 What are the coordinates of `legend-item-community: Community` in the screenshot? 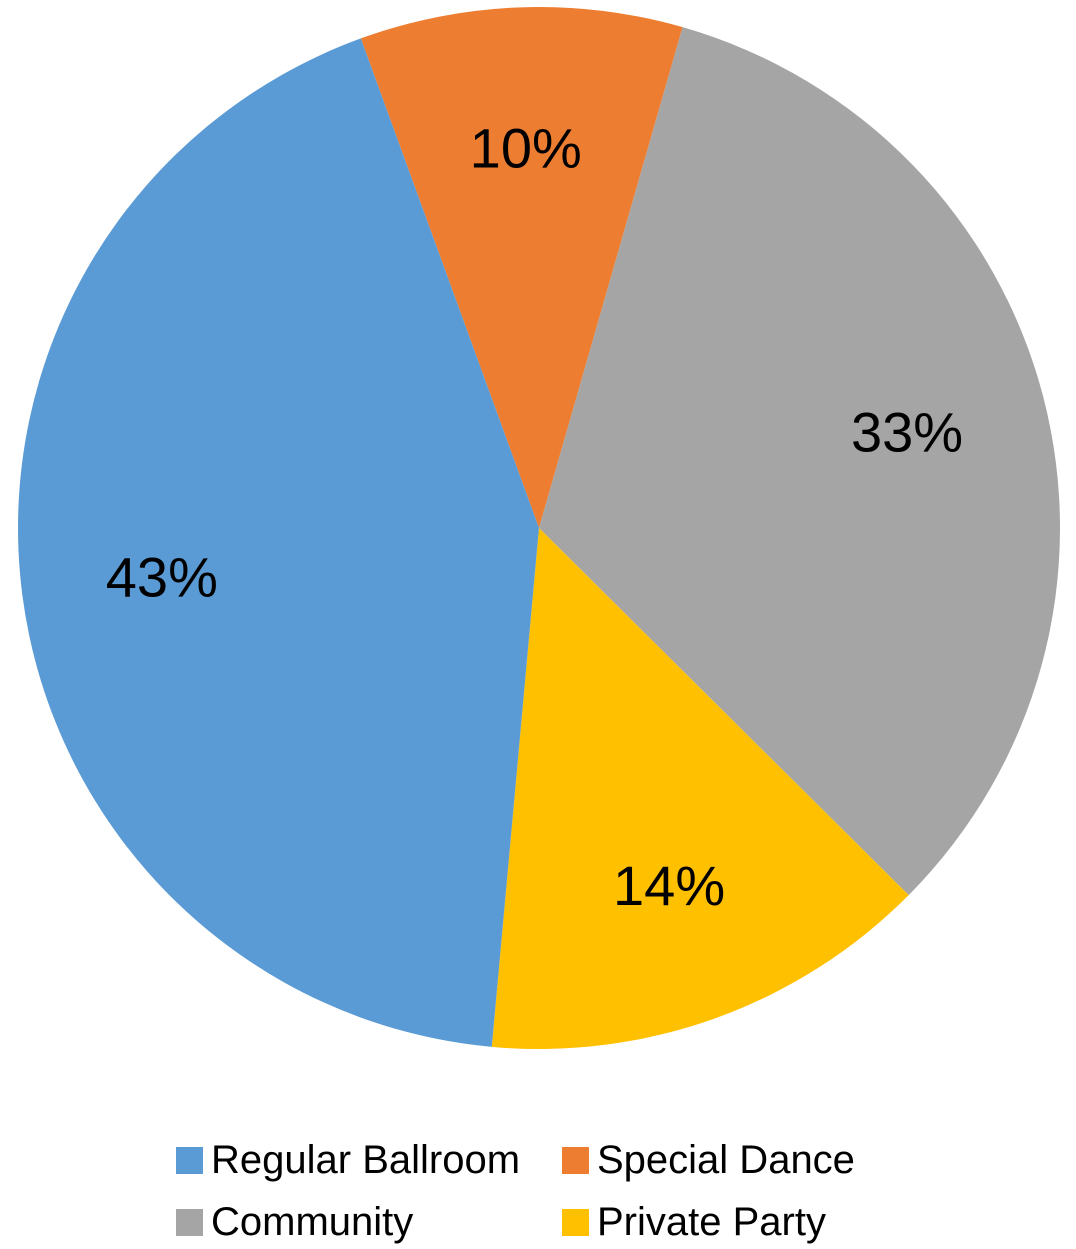 It's located at (369, 1222).